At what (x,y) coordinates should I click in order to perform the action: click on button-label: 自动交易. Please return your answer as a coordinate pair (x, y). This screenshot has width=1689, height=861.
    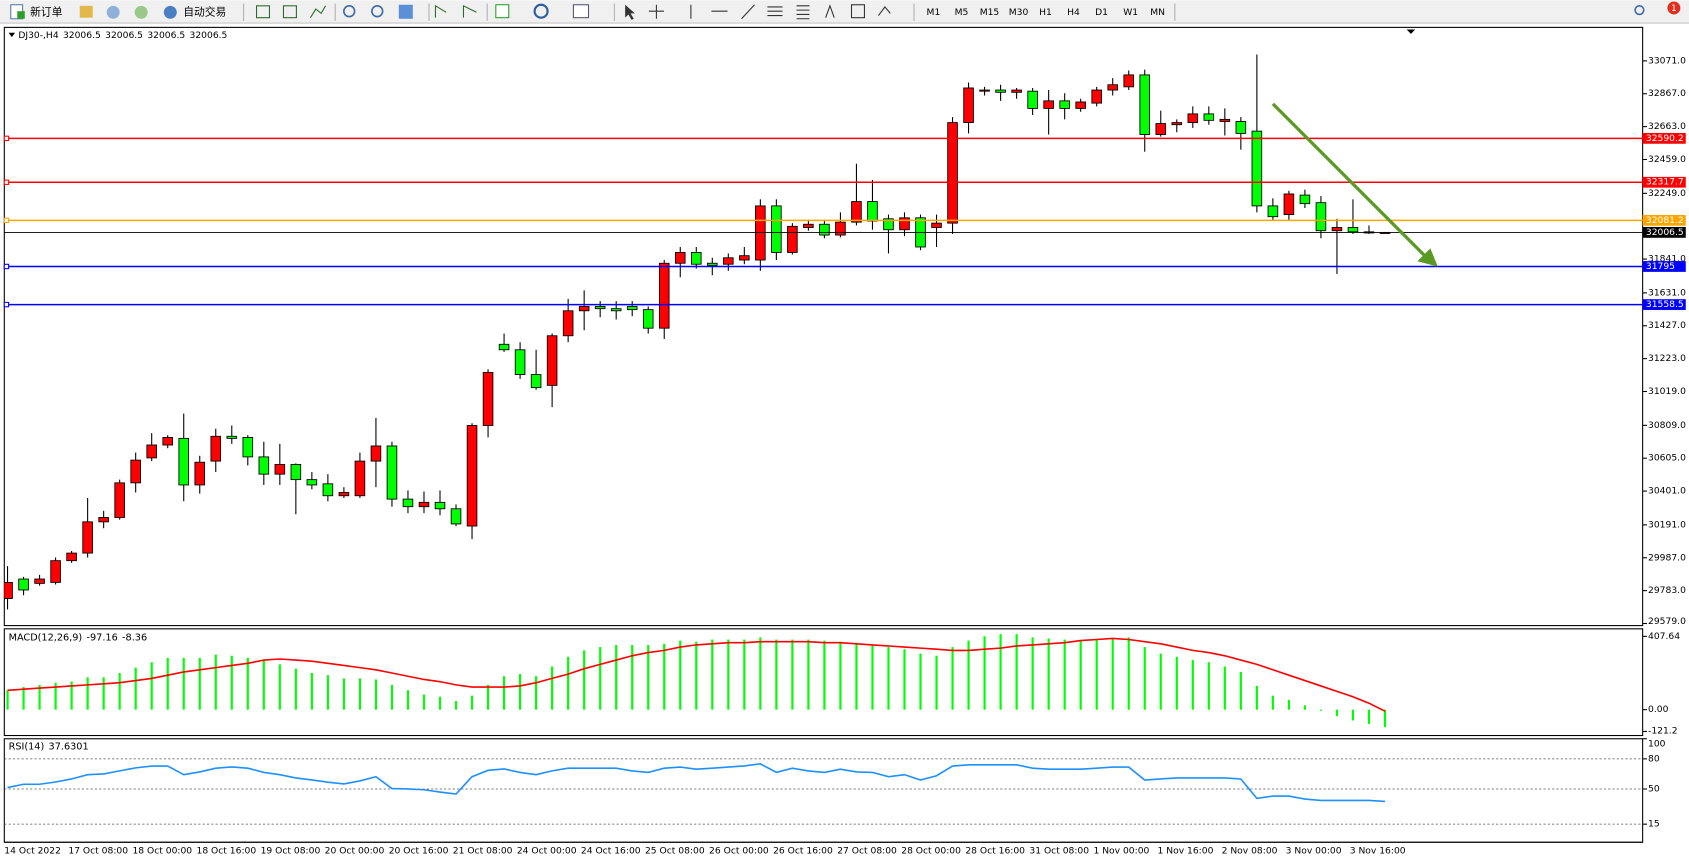
    Looking at the image, I should click on (204, 11).